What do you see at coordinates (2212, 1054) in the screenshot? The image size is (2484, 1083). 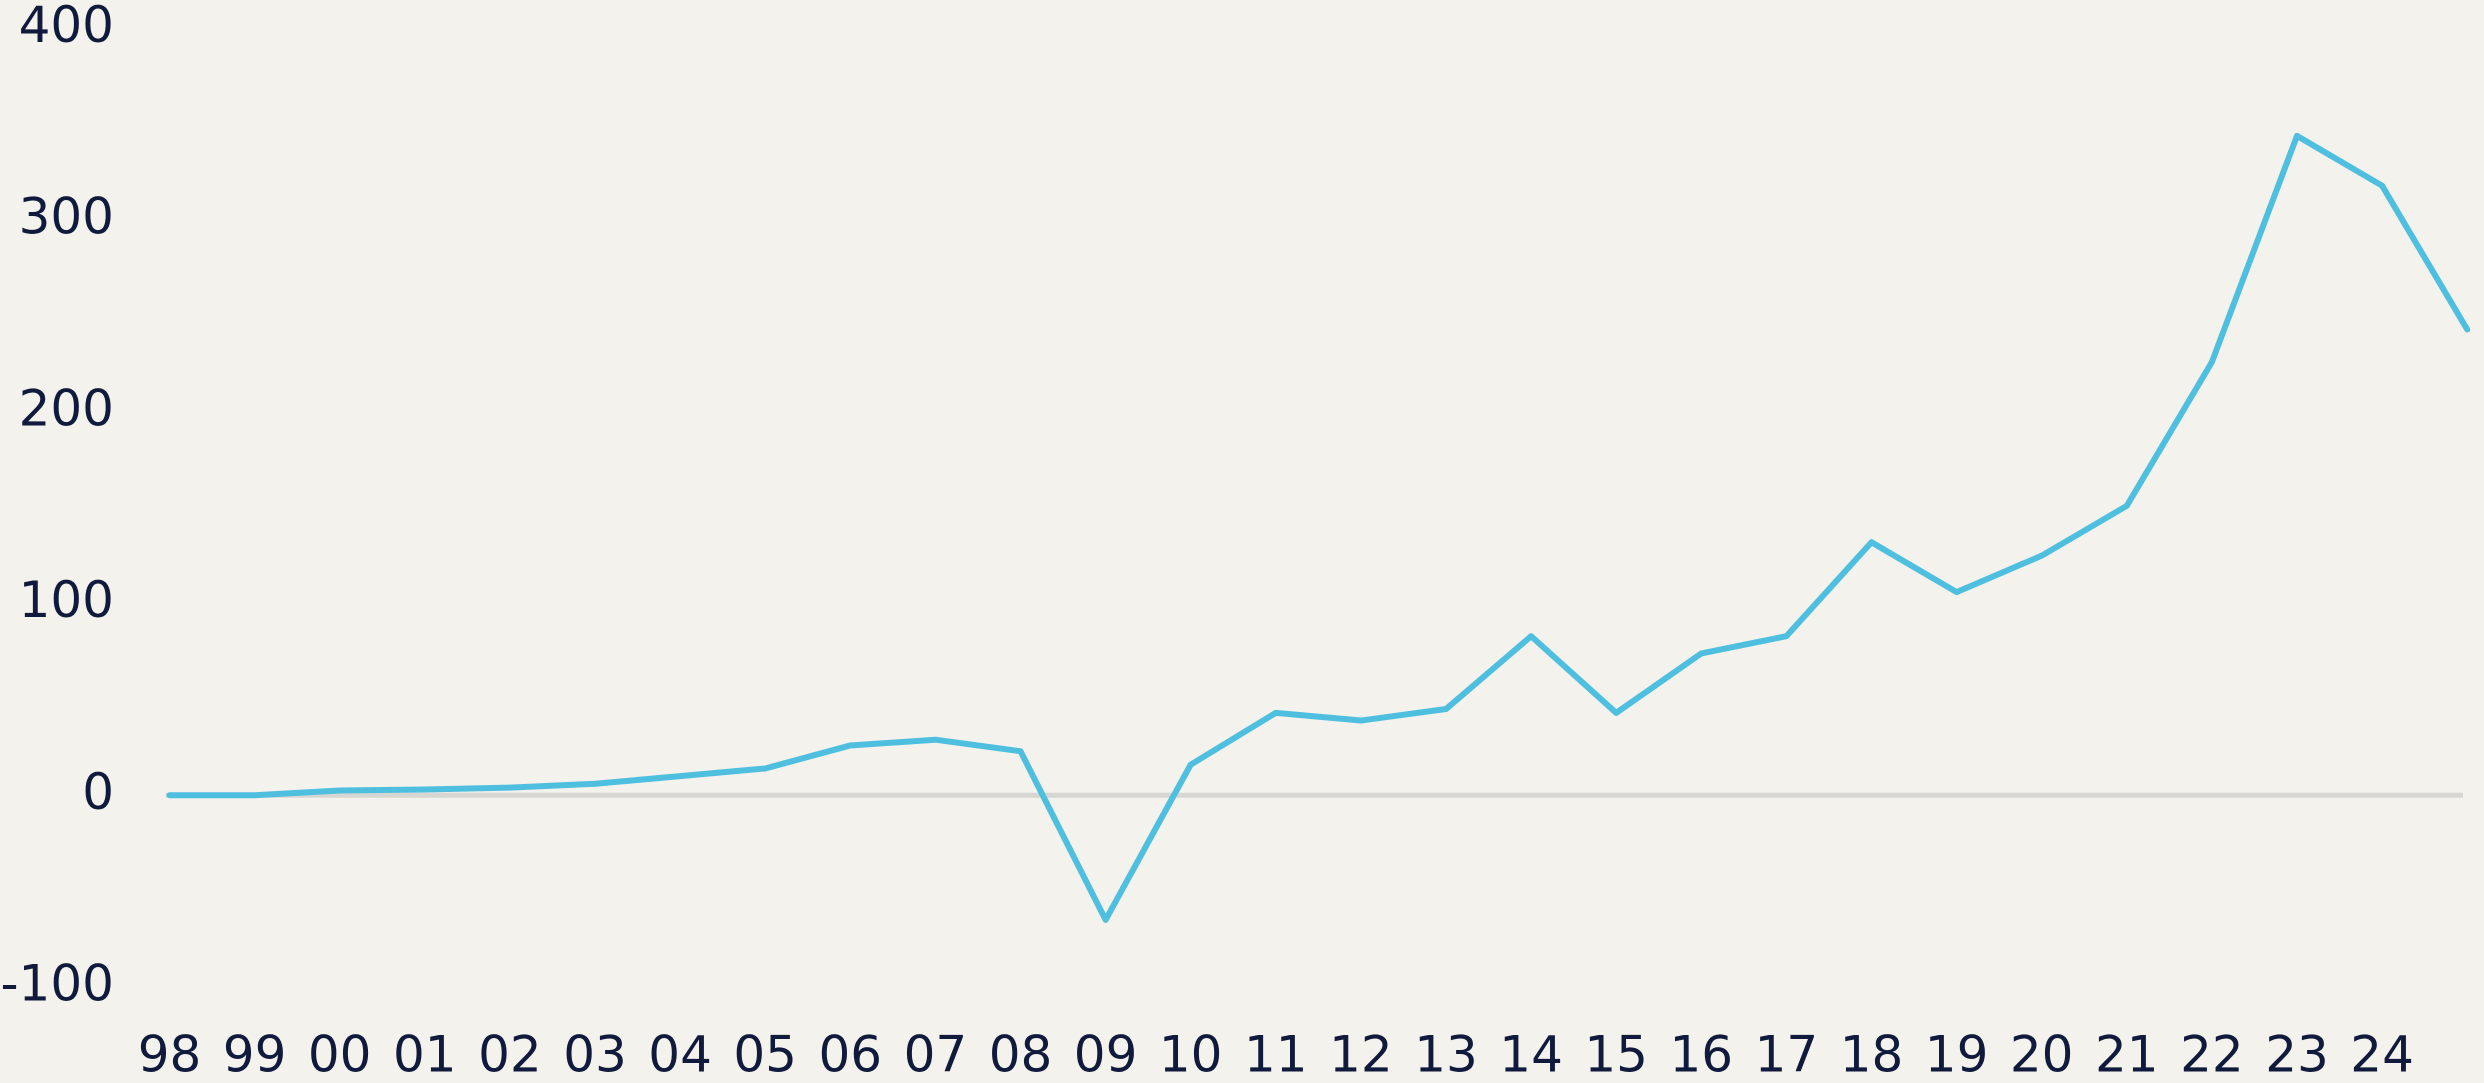 I see `x-tick-label: 22` at bounding box center [2212, 1054].